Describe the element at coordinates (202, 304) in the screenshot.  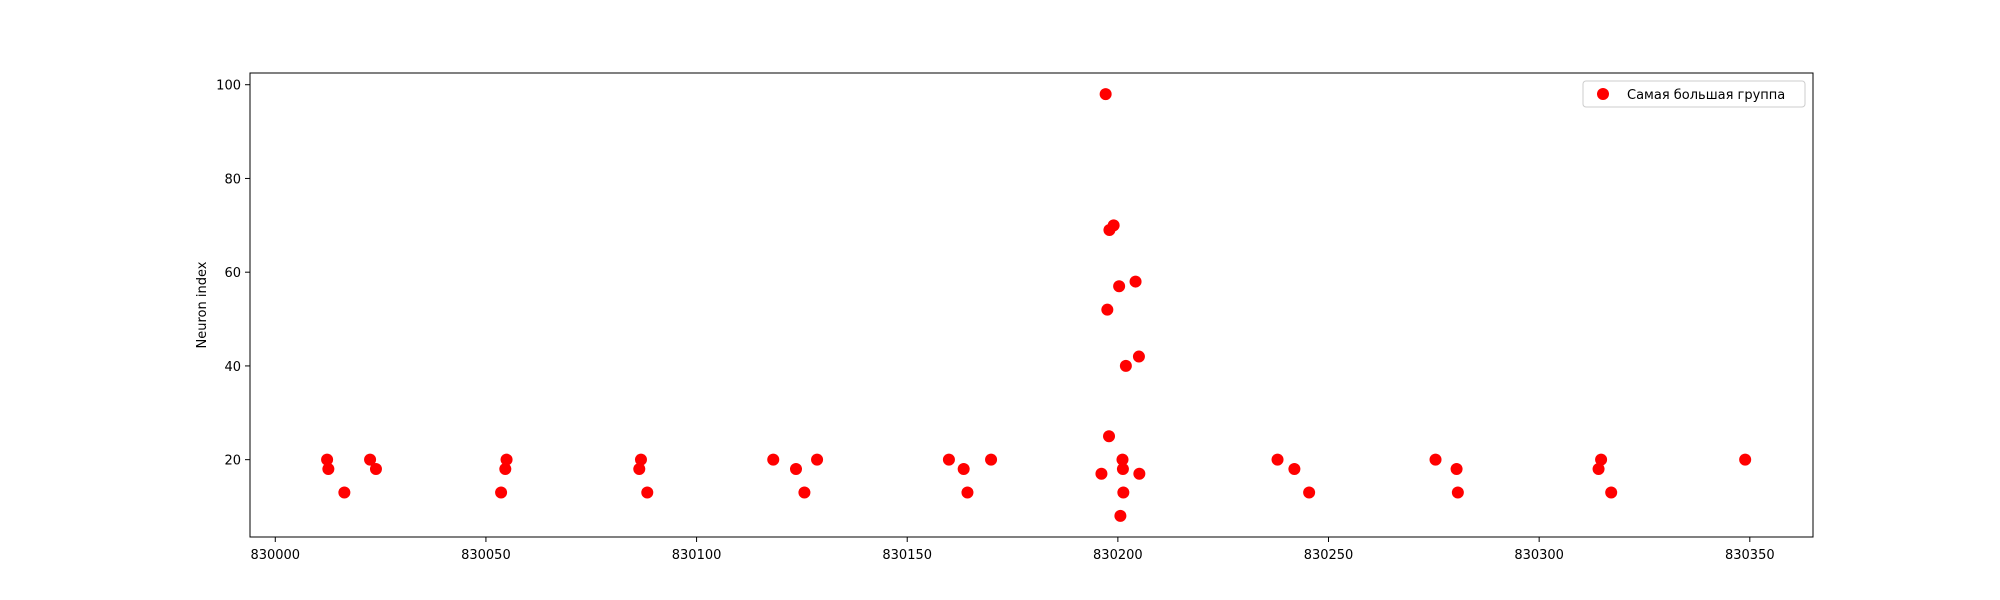
I see `y-axis-title: Neuron index` at that location.